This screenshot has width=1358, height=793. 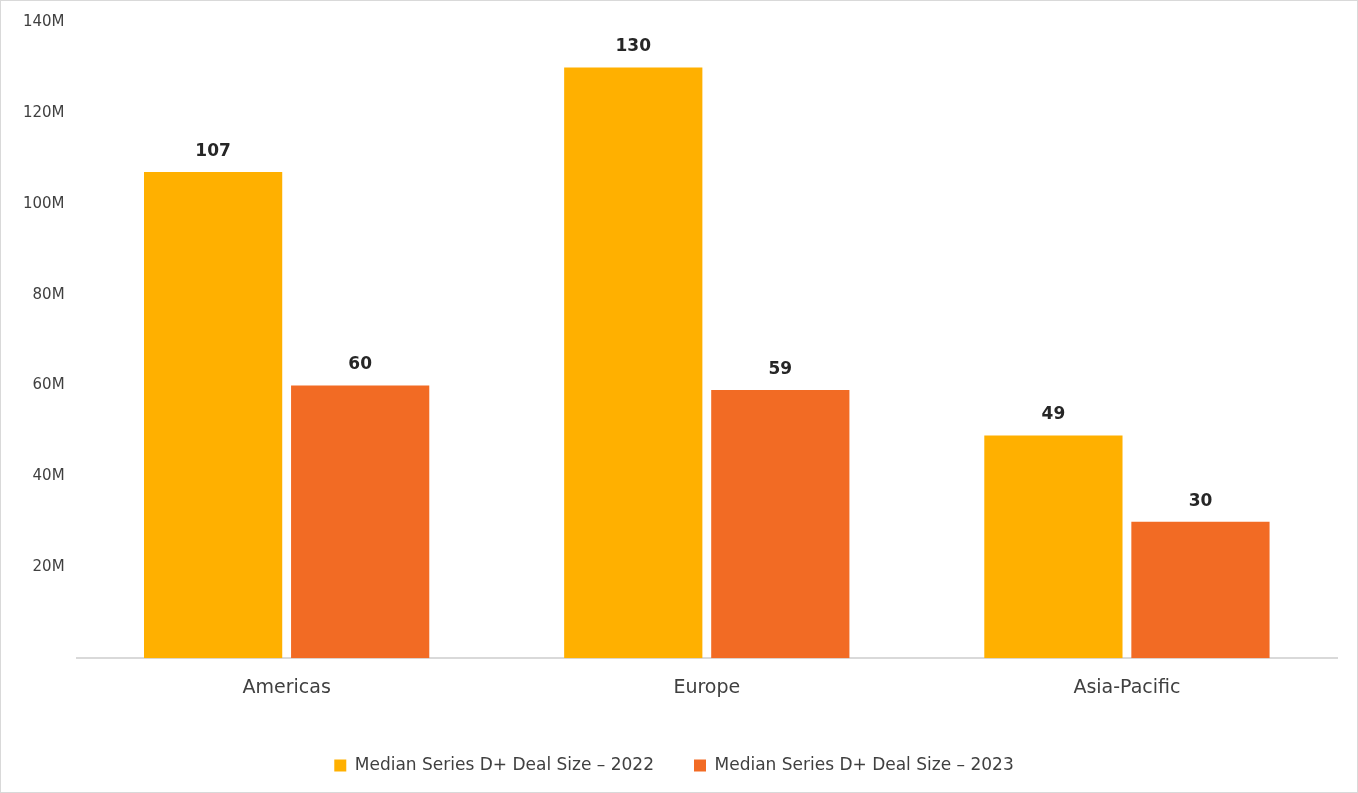 I want to click on data-label: 30, so click(x=1200, y=499).